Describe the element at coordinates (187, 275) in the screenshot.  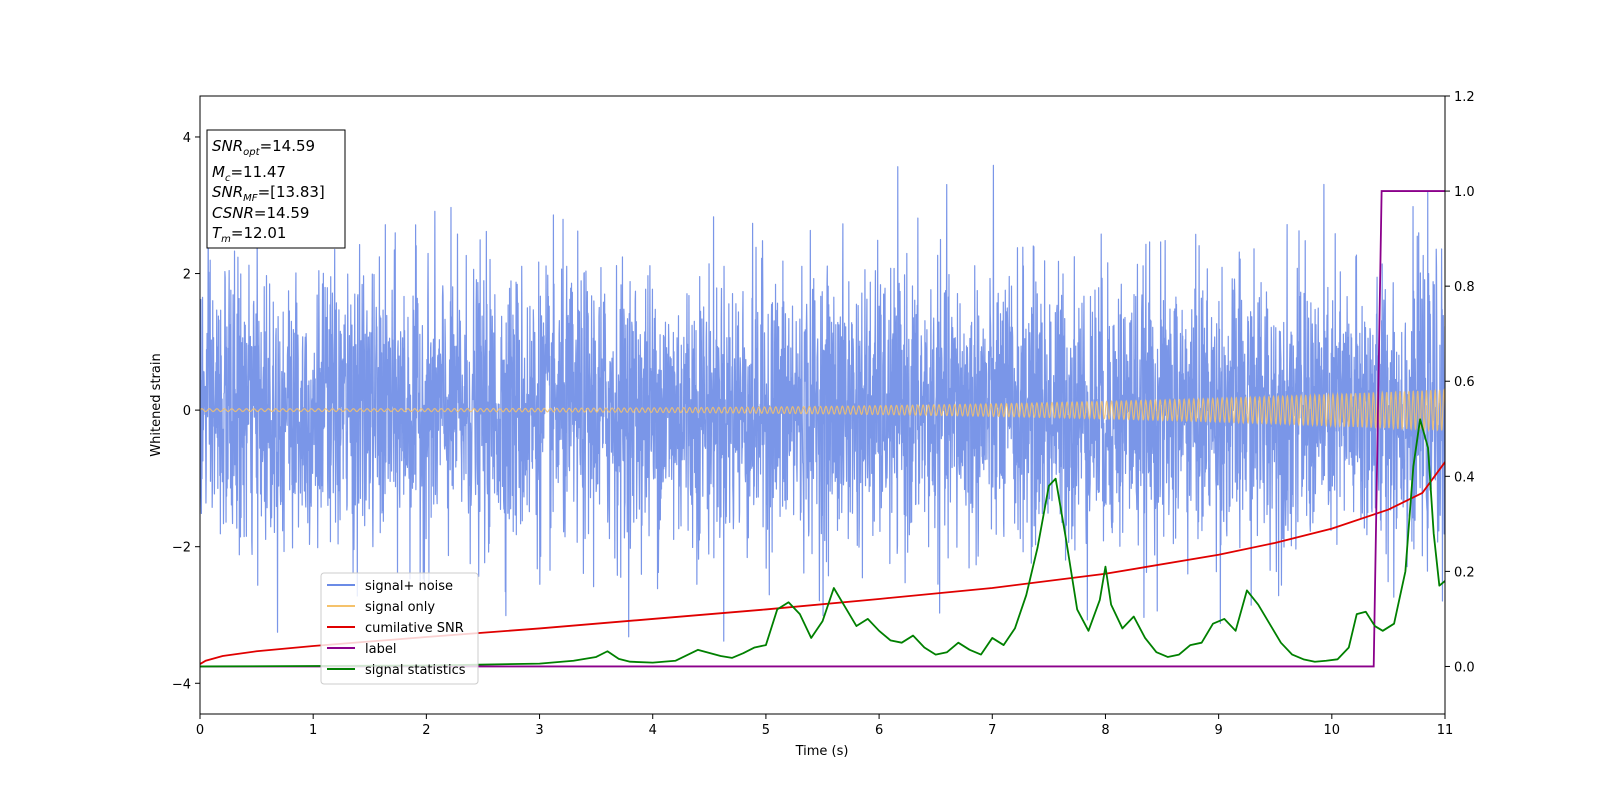
I see `y-left-tick-label: 2` at that location.